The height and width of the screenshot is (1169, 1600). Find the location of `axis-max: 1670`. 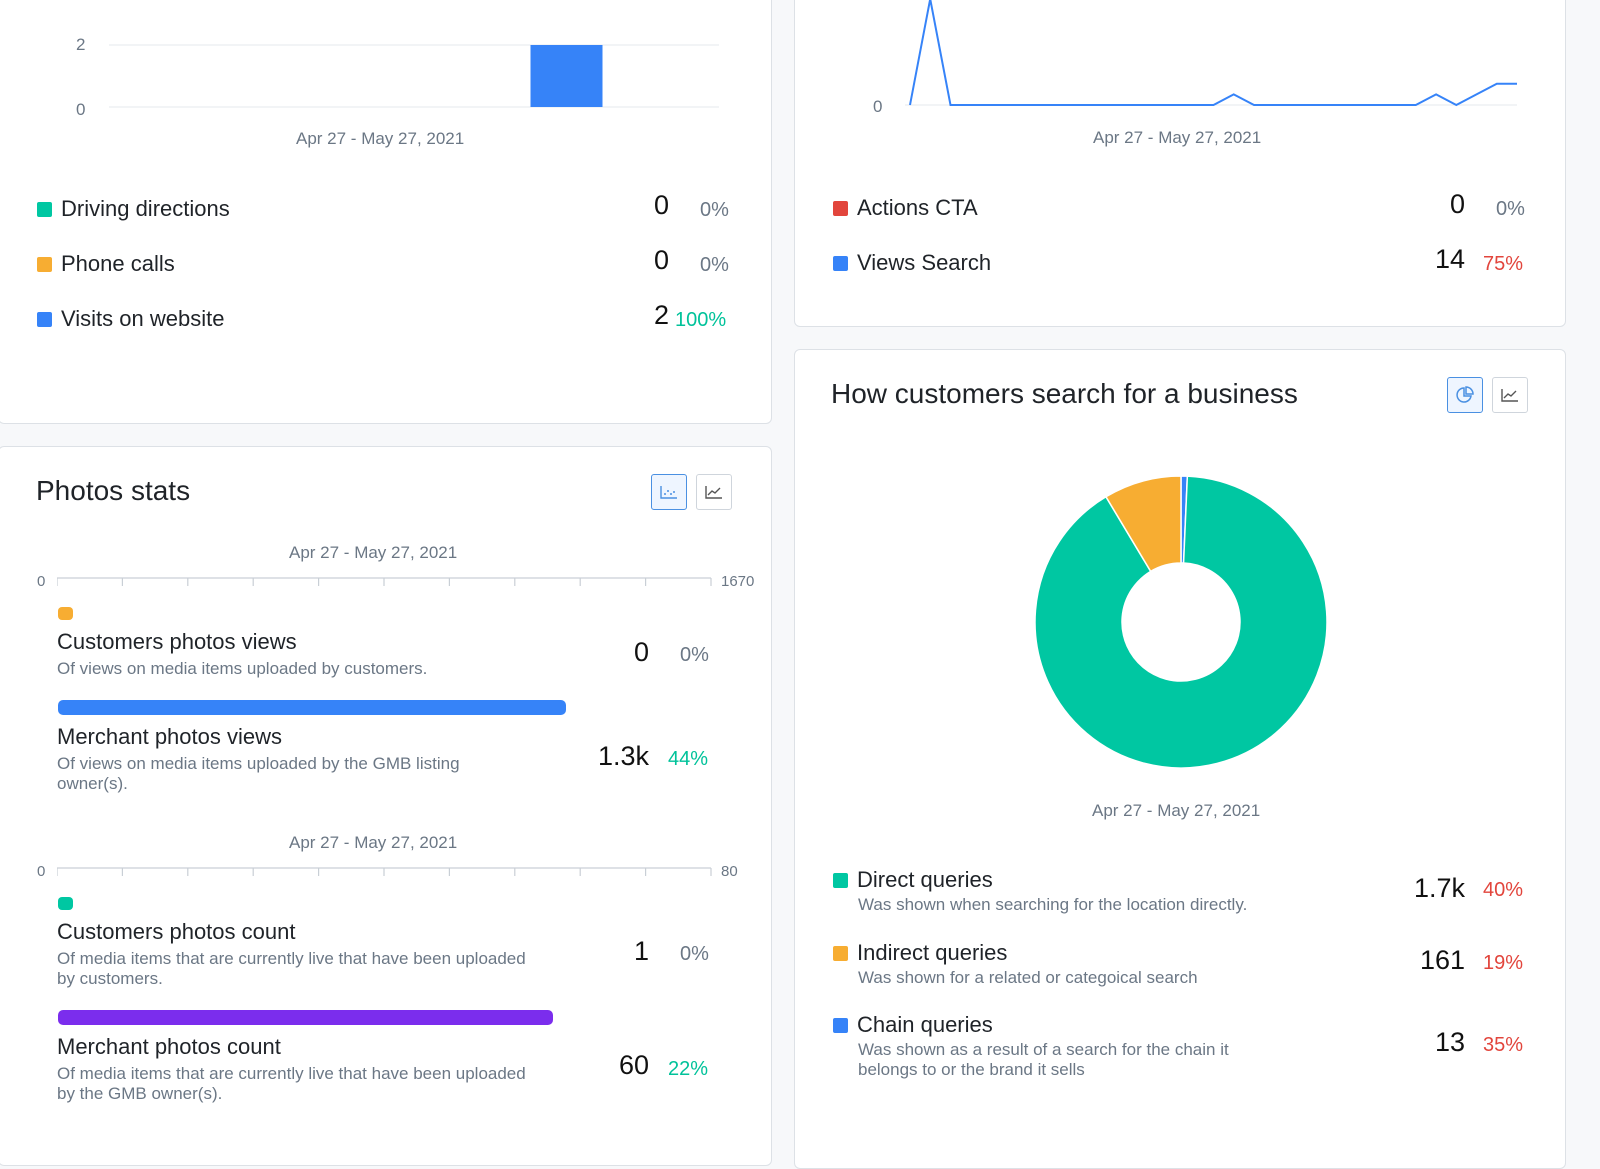

axis-max: 1670 is located at coordinates (738, 581).